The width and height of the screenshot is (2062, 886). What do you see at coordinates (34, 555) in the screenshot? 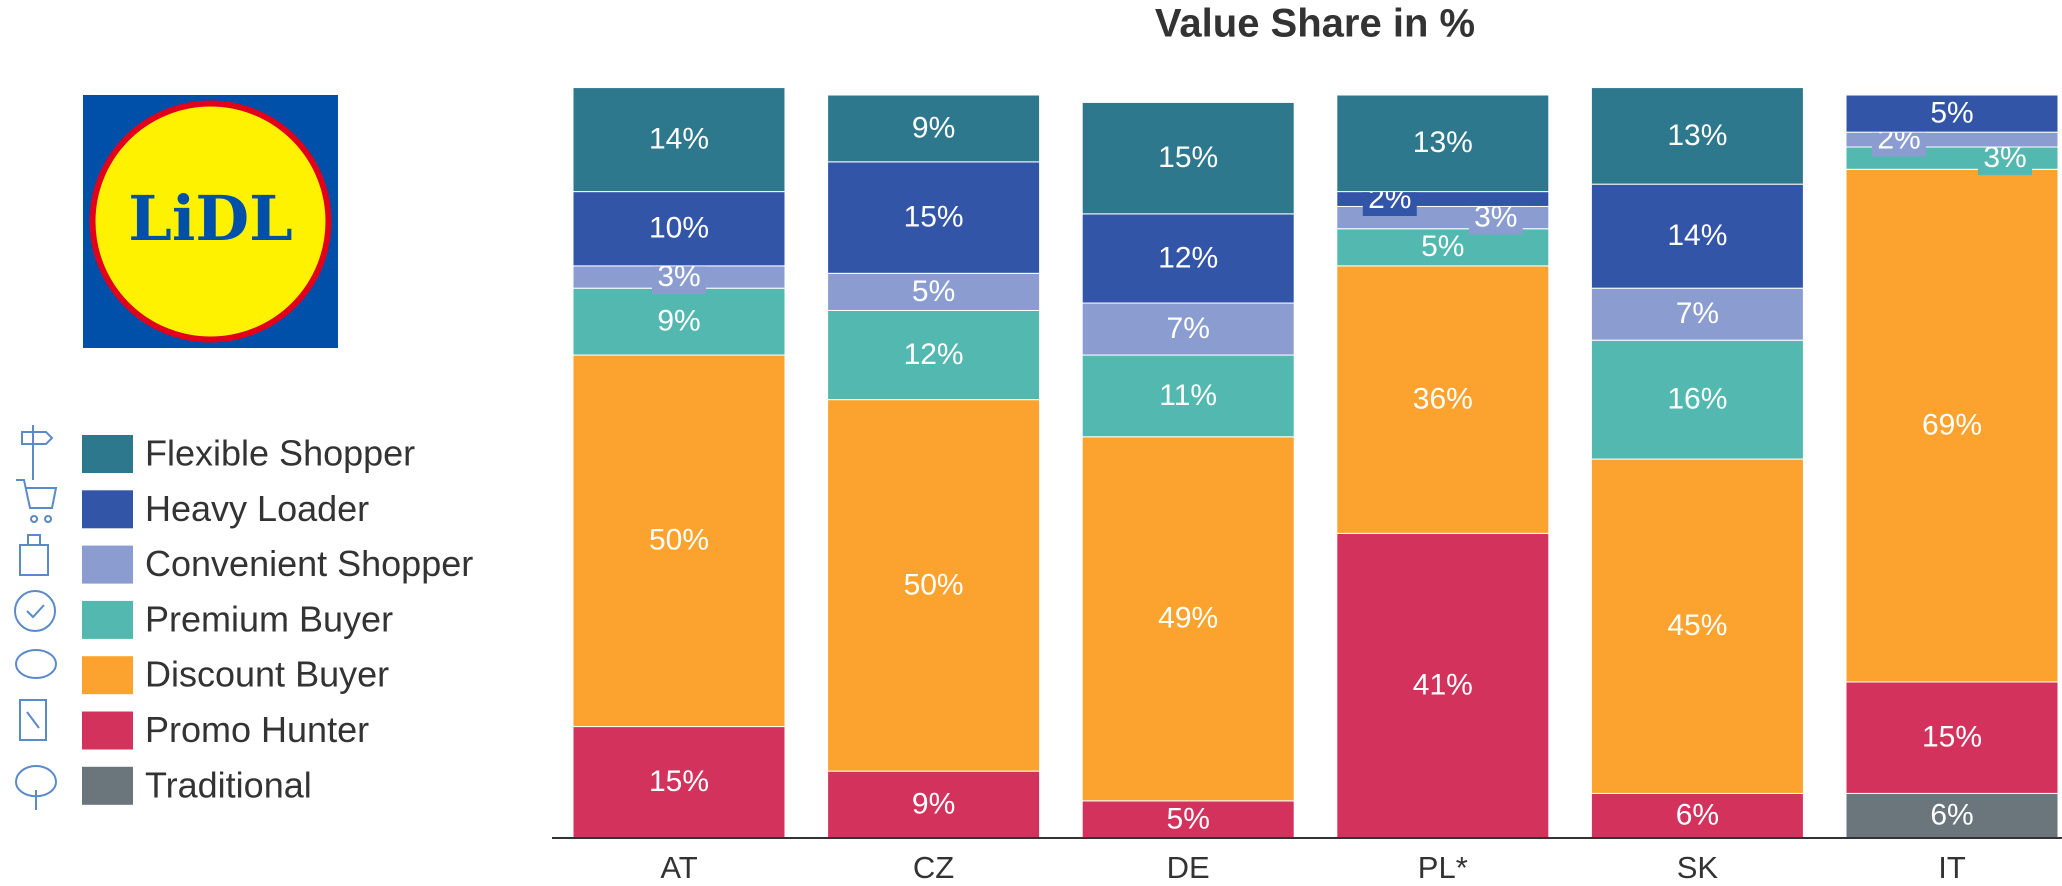
I see `icon-bag` at bounding box center [34, 555].